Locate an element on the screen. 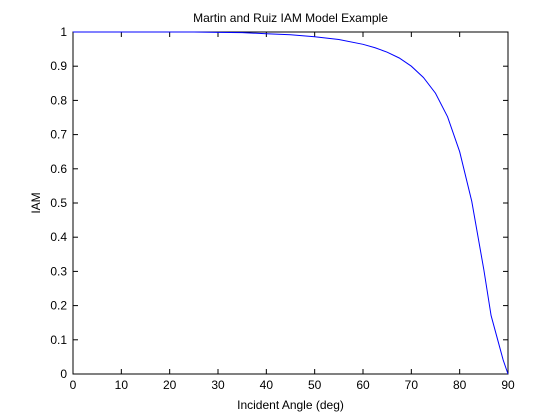 The width and height of the screenshot is (560, 420). x-tick-label: 0 is located at coordinates (73, 385).